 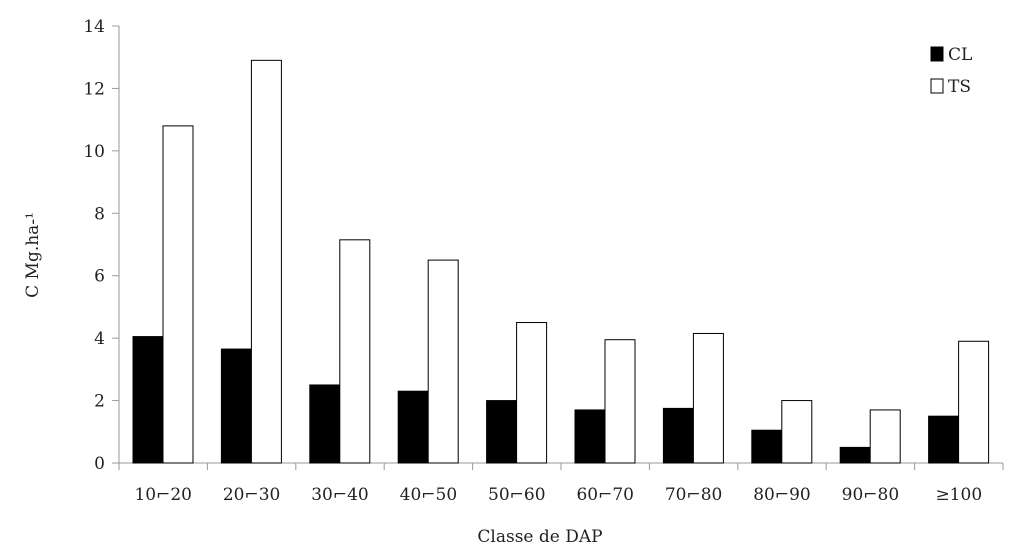 I want to click on x-tick-label: 80⌐90, so click(x=782, y=495).